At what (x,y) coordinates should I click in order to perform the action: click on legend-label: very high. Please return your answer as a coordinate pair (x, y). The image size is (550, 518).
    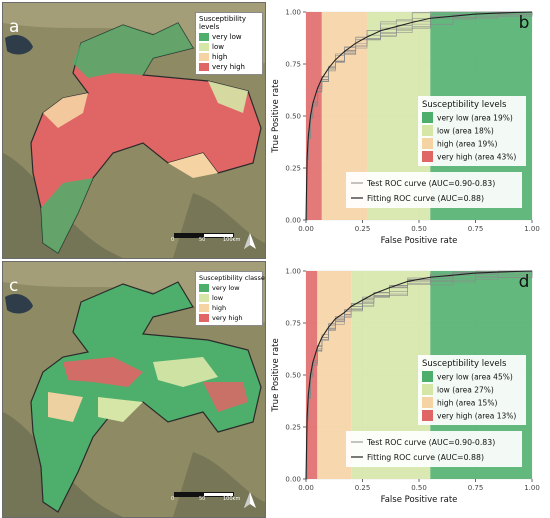
    Looking at the image, I should click on (228, 67).